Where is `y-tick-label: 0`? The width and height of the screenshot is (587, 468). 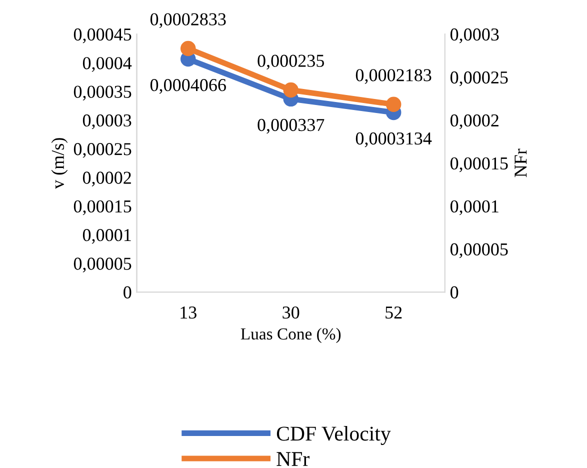 y-tick-label: 0 is located at coordinates (128, 292).